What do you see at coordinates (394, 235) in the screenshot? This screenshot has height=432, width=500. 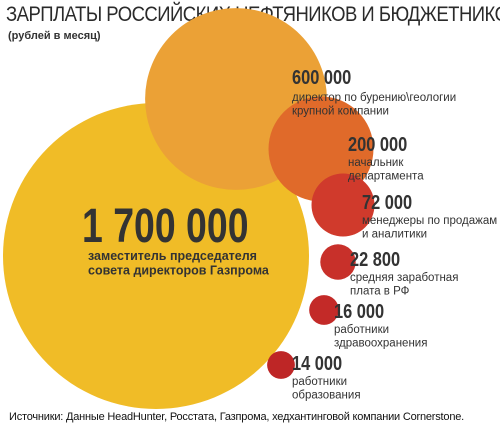 I see `description-label-3-1: и аналитики` at bounding box center [394, 235].